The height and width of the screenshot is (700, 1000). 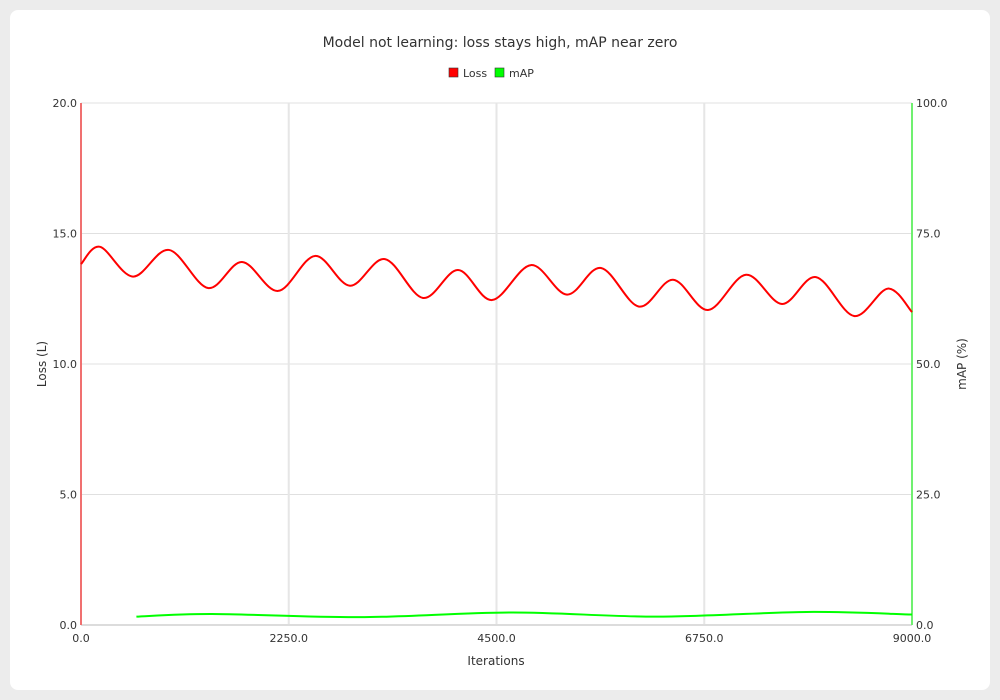 I want to click on y-left-tick-label: 10.0, so click(x=65, y=364).